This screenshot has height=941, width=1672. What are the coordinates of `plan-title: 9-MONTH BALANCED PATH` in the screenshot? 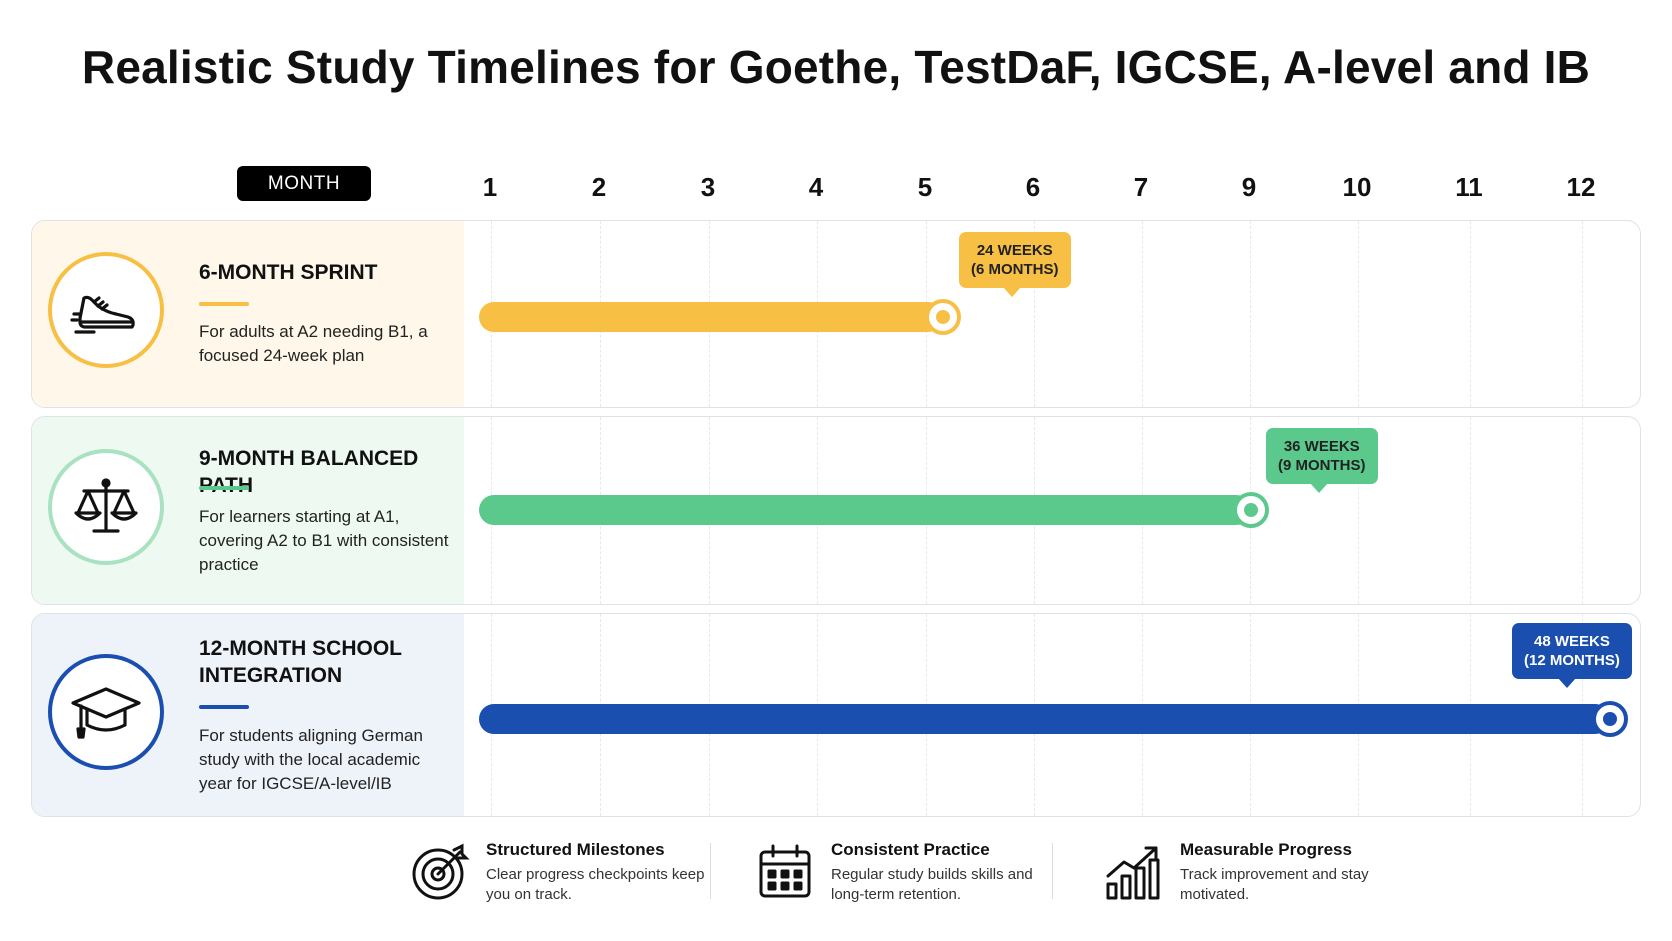 It's located at (309, 472).